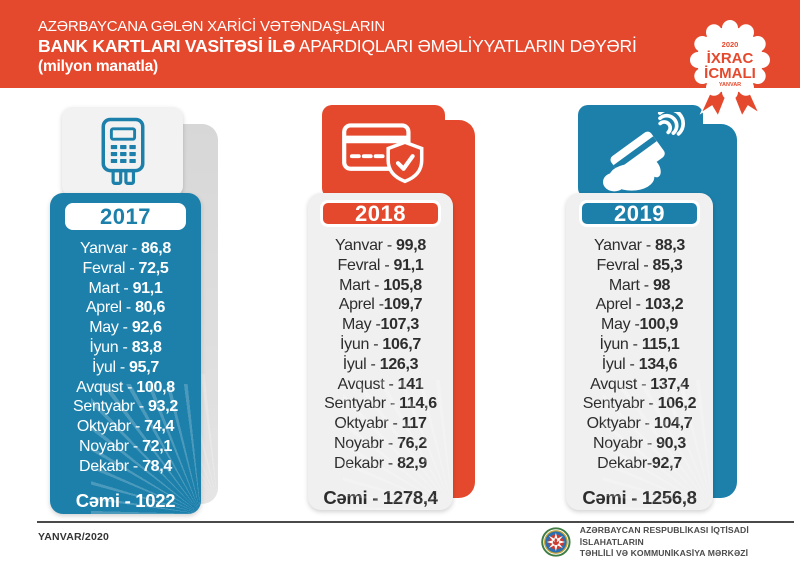 The height and width of the screenshot is (566, 800). Describe the element at coordinates (150, 308) in the screenshot. I see `month-value: 80,6` at that location.